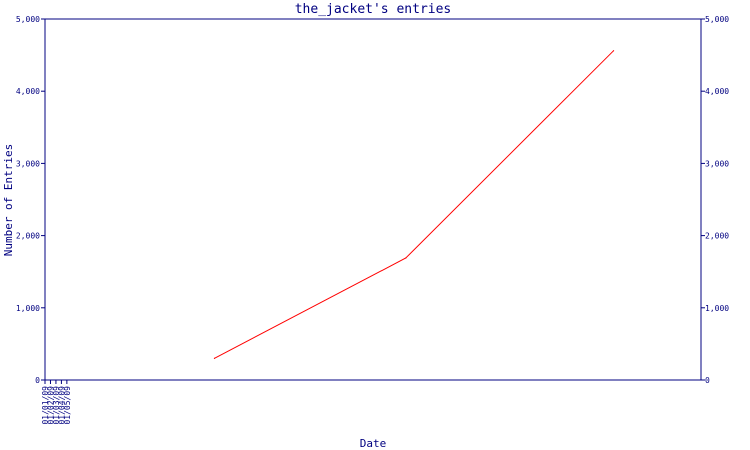 This screenshot has width=750, height=450. What do you see at coordinates (717, 163) in the screenshot?
I see `y-tick-label-right: 3,000` at bounding box center [717, 163].